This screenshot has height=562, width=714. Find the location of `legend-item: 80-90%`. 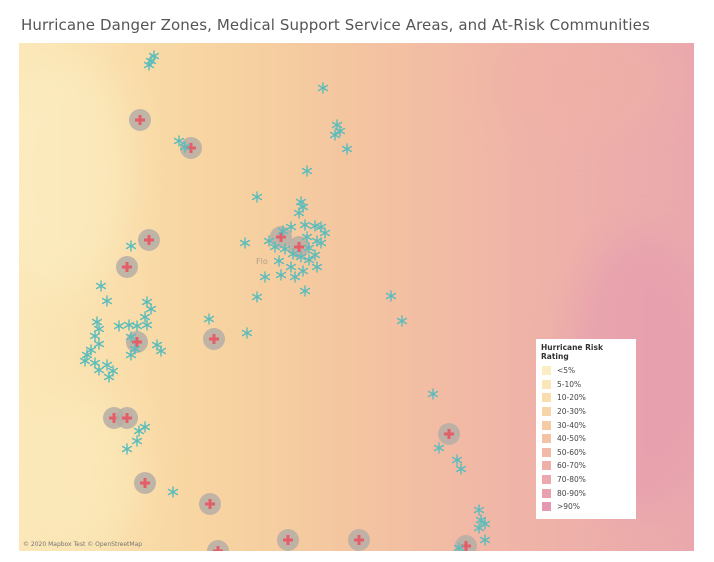

legend-item: 80-90% is located at coordinates (586, 493).